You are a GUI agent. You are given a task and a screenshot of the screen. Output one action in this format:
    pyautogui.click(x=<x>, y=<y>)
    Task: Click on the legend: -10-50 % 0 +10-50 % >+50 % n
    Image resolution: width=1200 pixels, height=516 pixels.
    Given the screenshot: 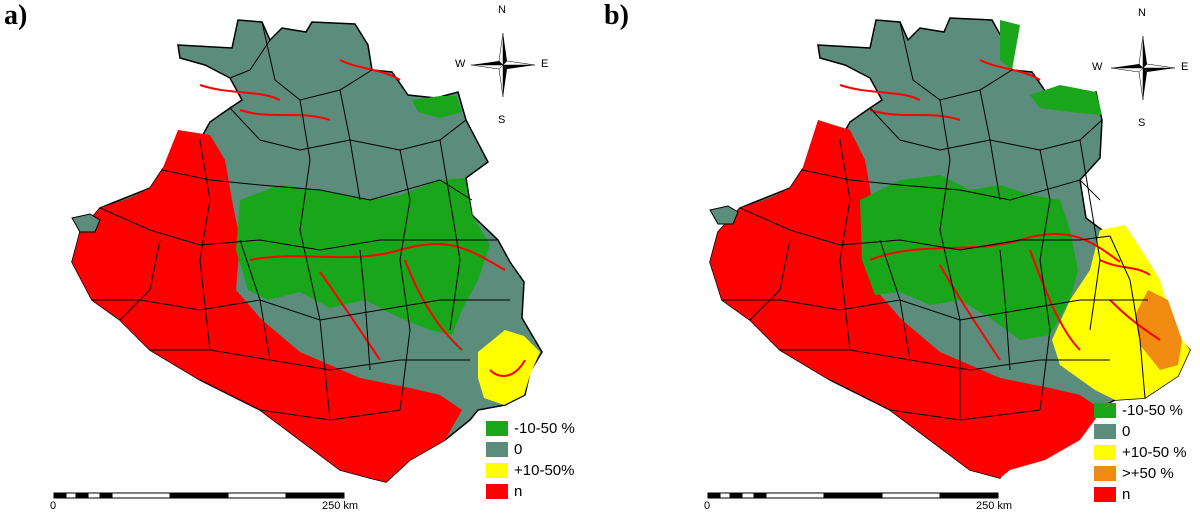 What is the action you would take?
    pyautogui.click(x=1140, y=452)
    